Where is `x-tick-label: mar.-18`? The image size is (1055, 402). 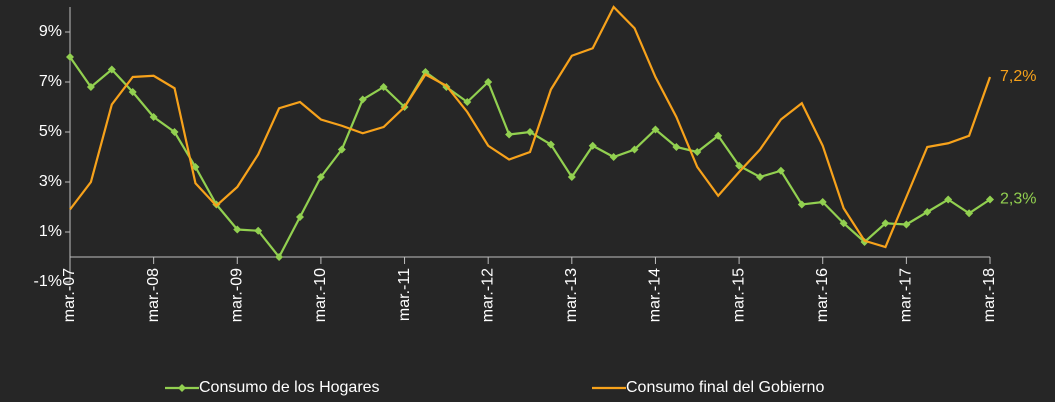
x-tick-label: mar.-18 is located at coordinates (989, 295).